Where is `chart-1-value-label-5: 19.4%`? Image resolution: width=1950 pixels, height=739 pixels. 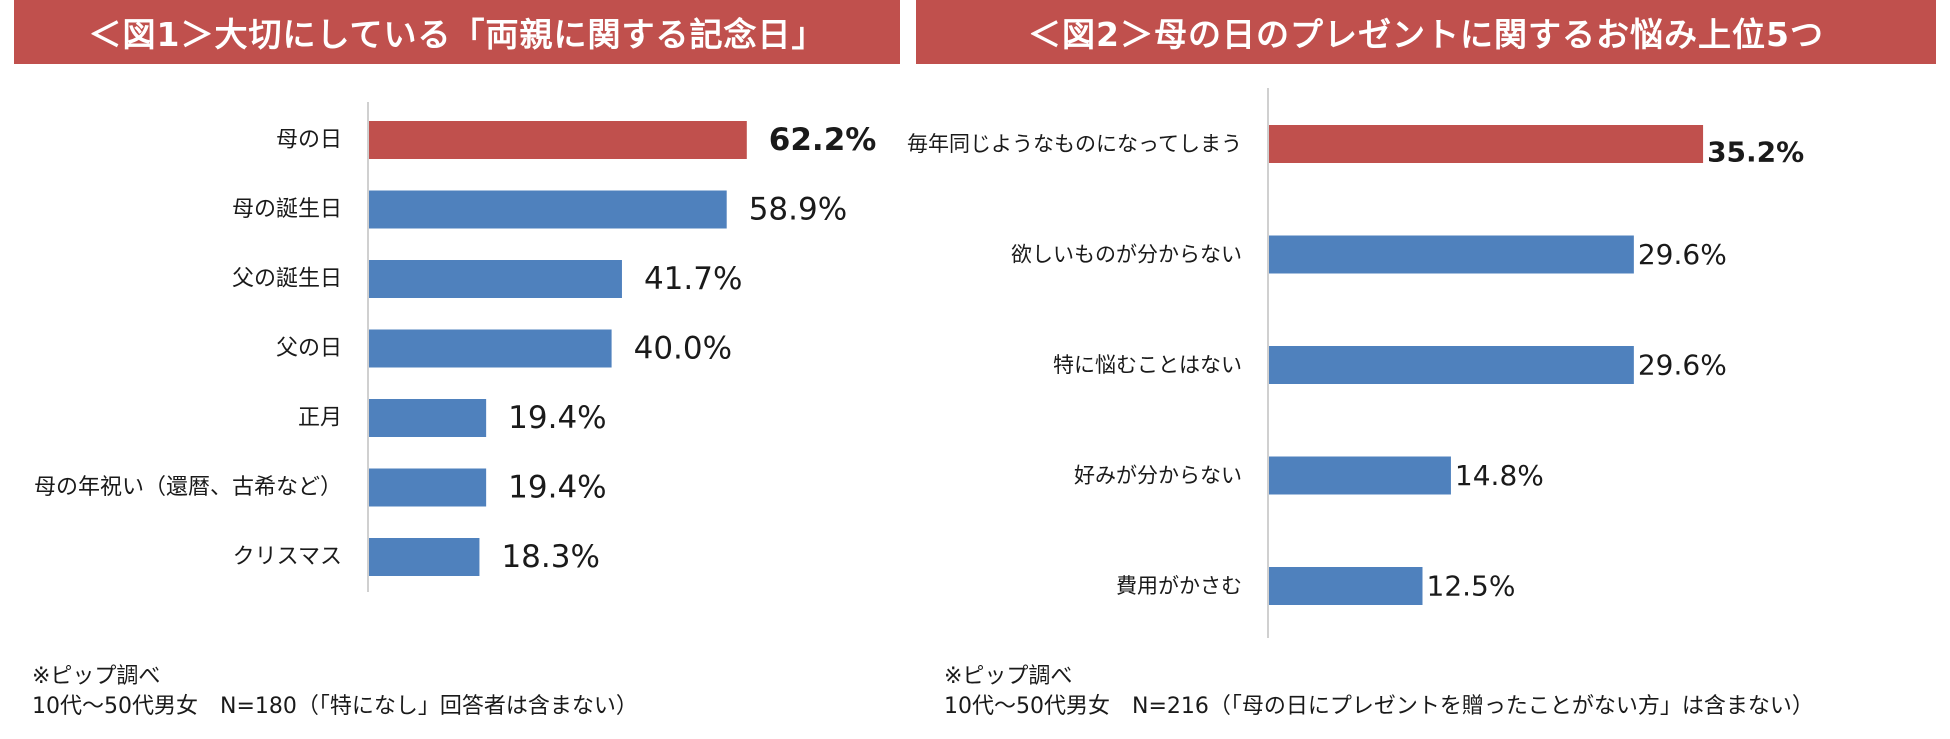 chart-1-value-label-5: 19.4% is located at coordinates (557, 488).